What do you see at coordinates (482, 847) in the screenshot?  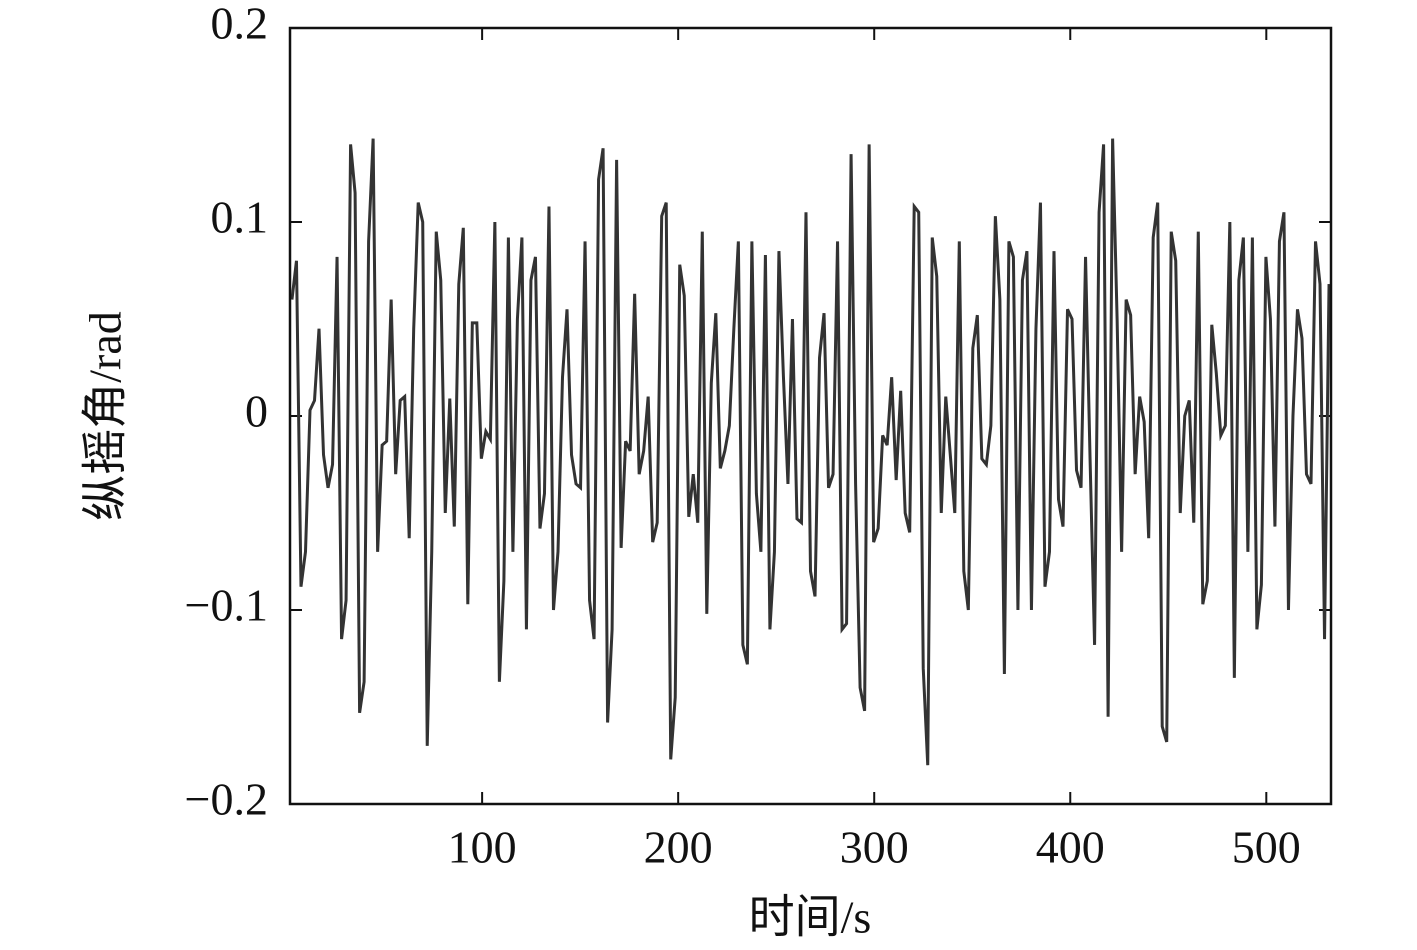 I see `x-tick-label: 100` at bounding box center [482, 847].